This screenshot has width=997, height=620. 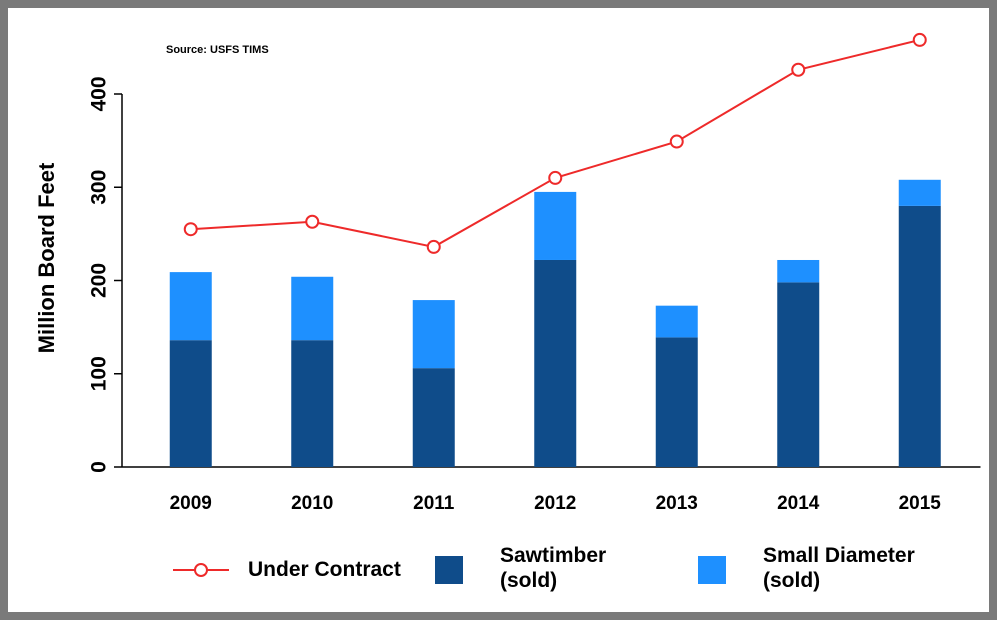 What do you see at coordinates (553, 568) in the screenshot?
I see `legend-label: Sawtimber (sold)` at bounding box center [553, 568].